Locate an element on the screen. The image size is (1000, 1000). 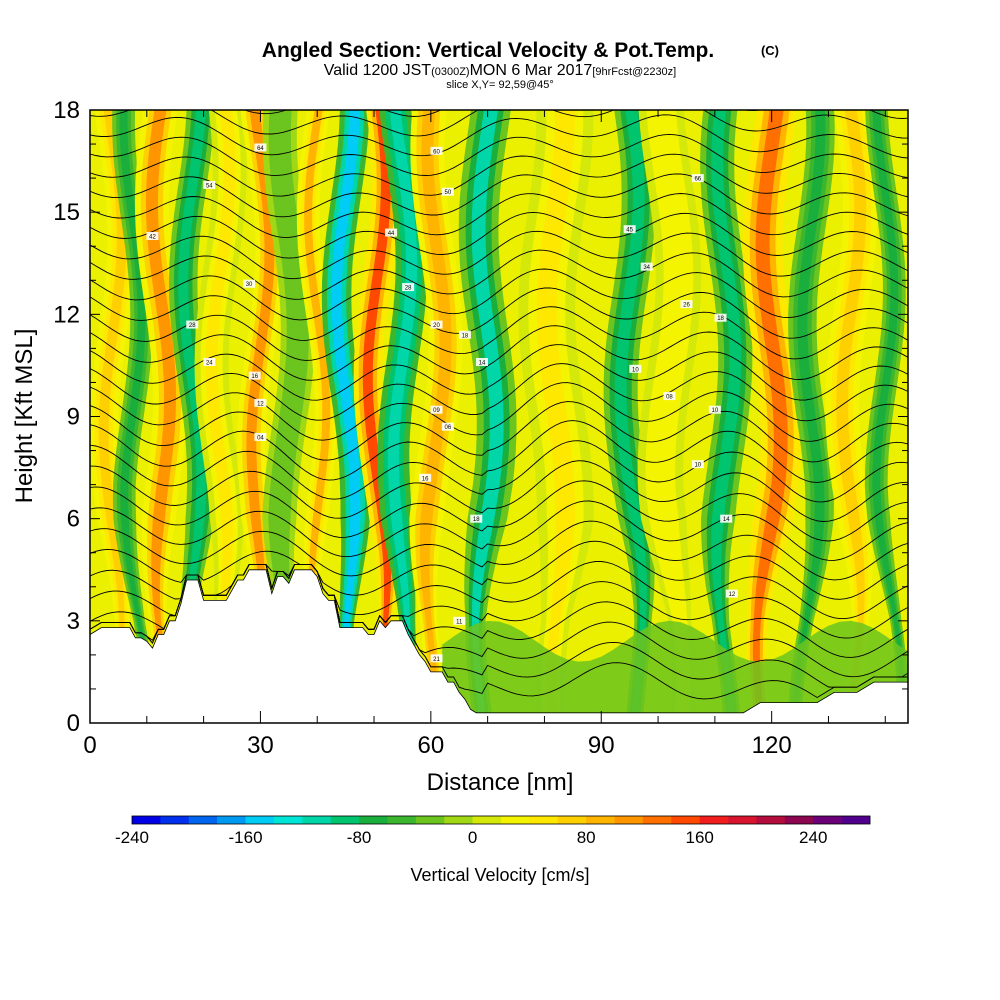
x-axis-label: Distance [nm] is located at coordinates (500, 782).